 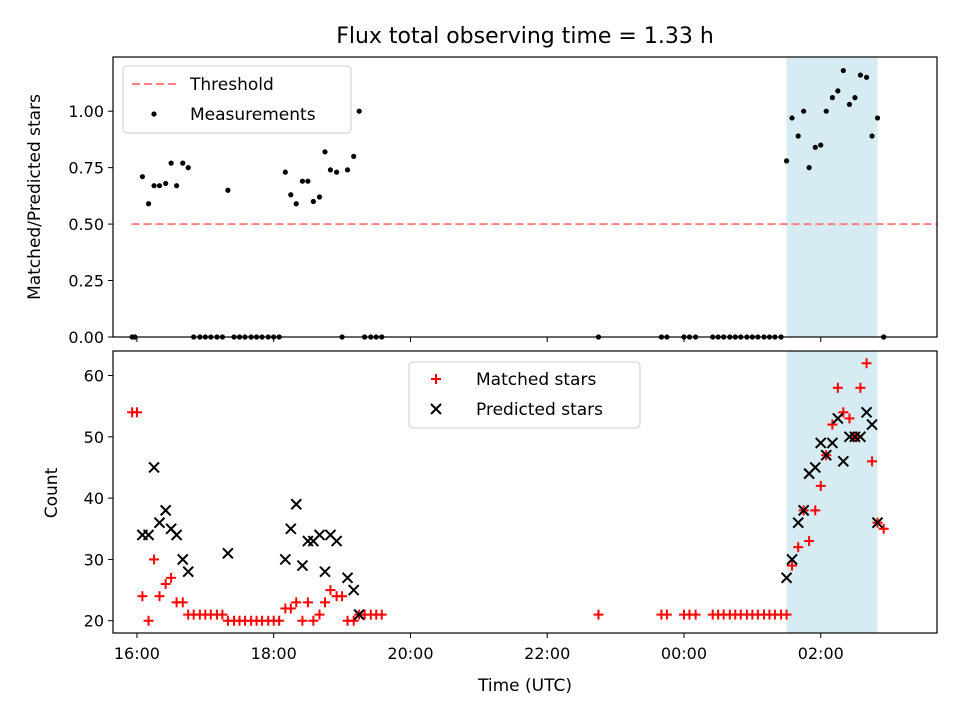 I want to click on bottom-y-tick-label: 60, so click(x=94, y=376).